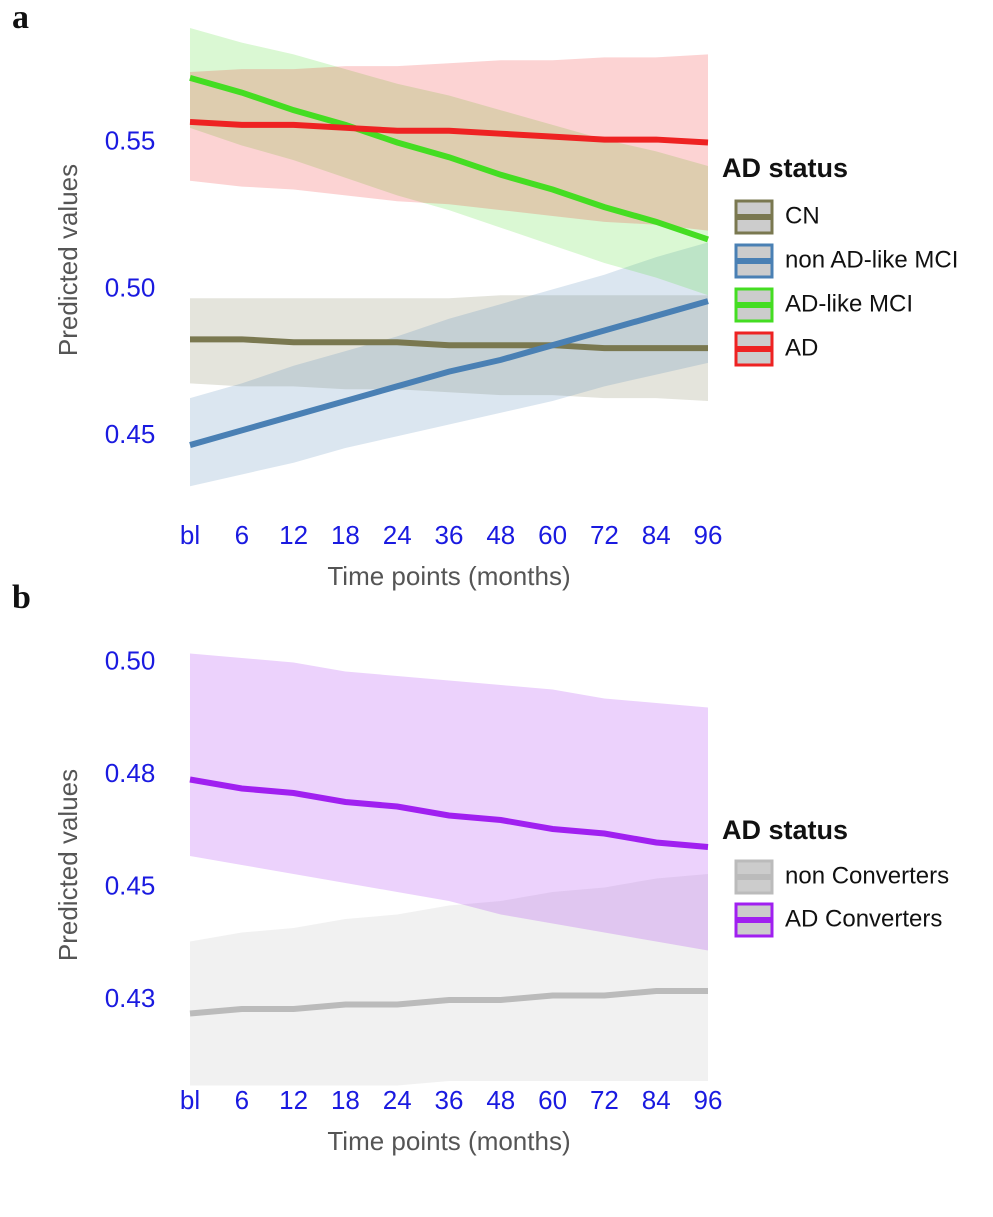  What do you see at coordinates (849, 303) in the screenshot?
I see `legend-label: AD-like MCI` at bounding box center [849, 303].